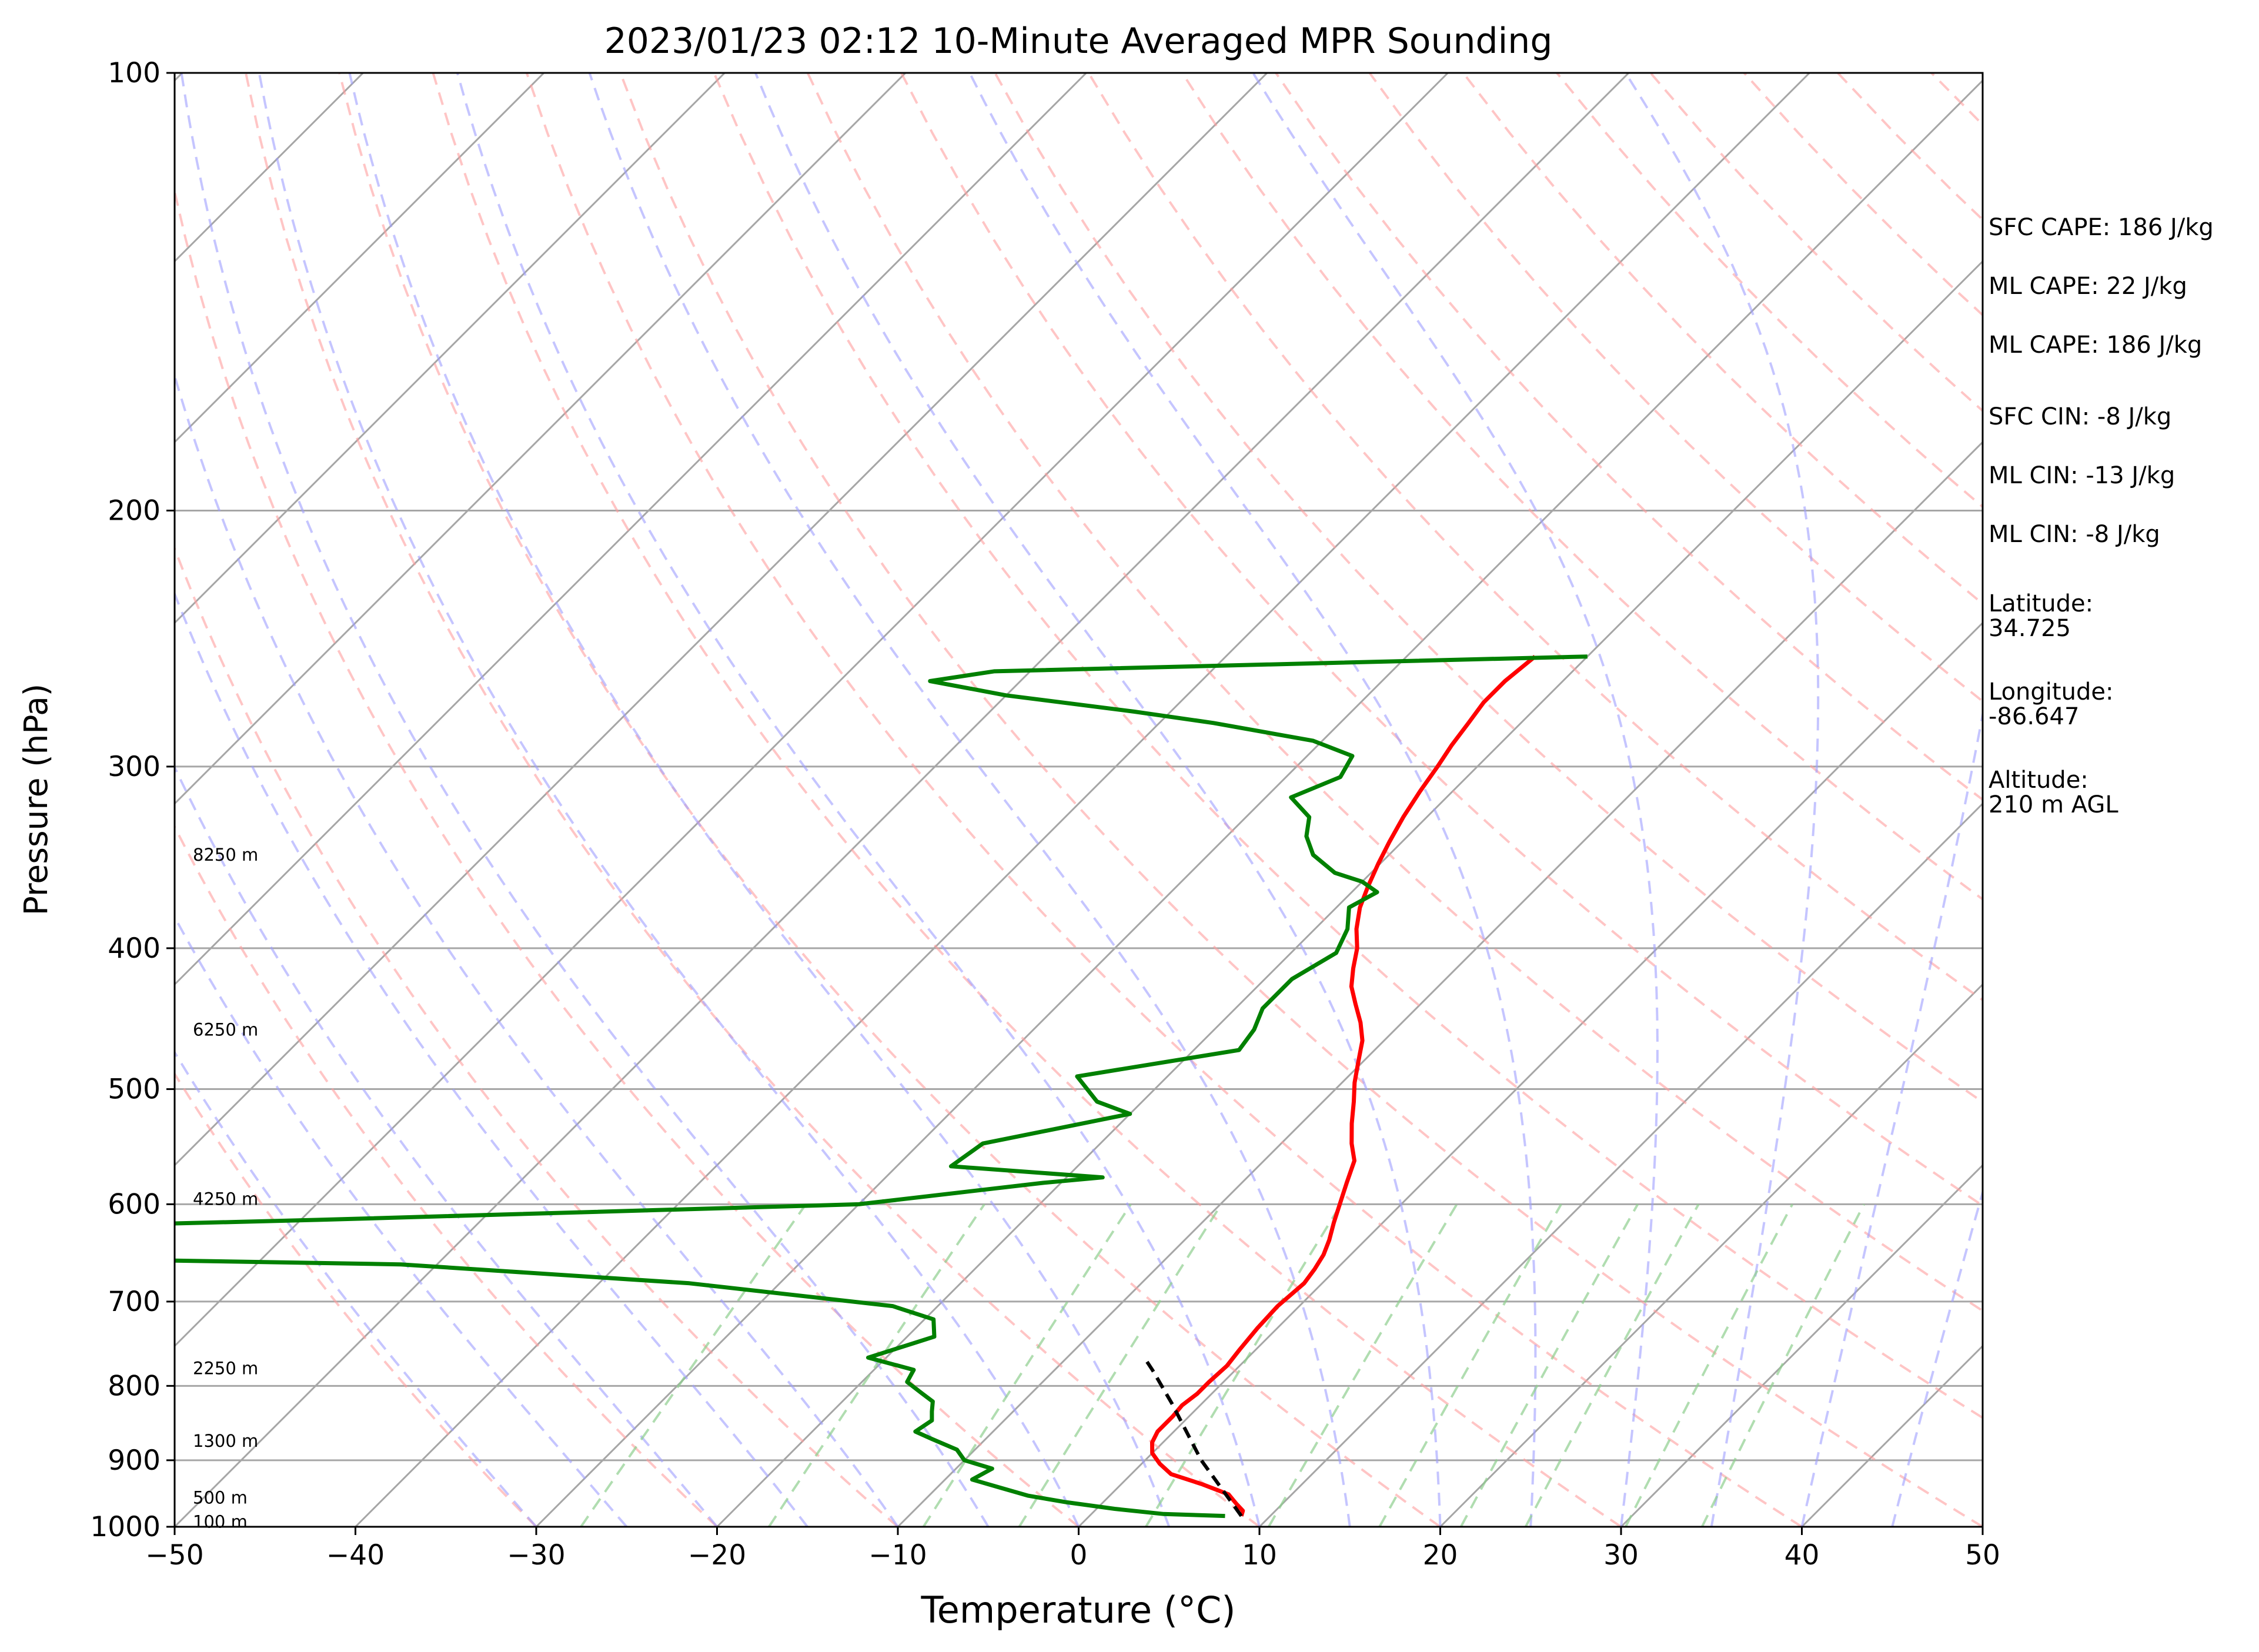 The width and height of the screenshot is (2259, 1652). What do you see at coordinates (134, 511) in the screenshot?
I see `y-tick-label: 200` at bounding box center [134, 511].